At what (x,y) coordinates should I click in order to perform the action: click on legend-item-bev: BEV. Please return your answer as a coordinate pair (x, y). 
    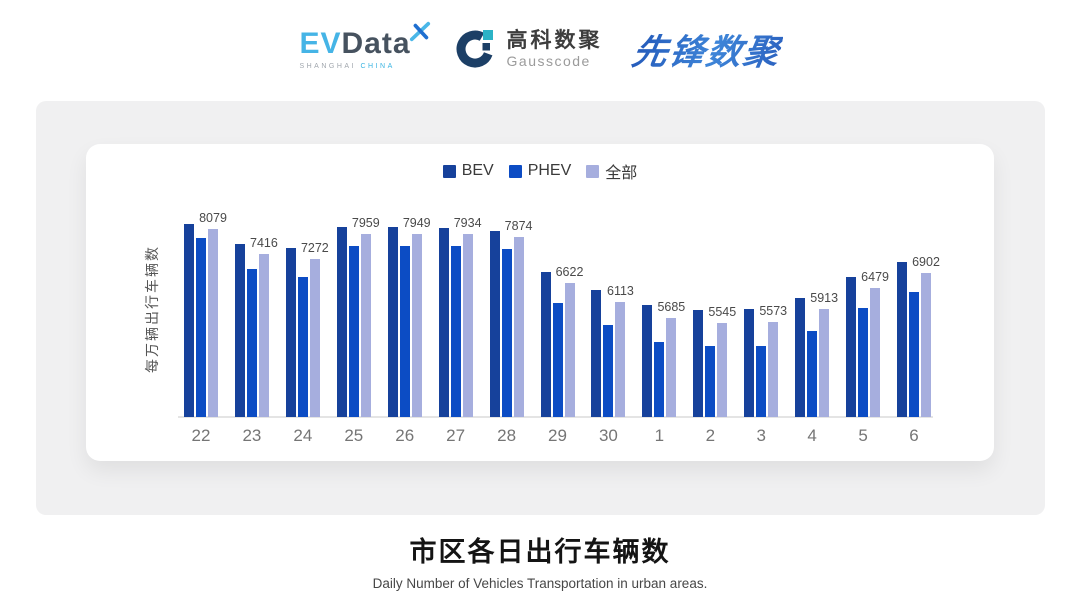
    Looking at the image, I should click on (468, 171).